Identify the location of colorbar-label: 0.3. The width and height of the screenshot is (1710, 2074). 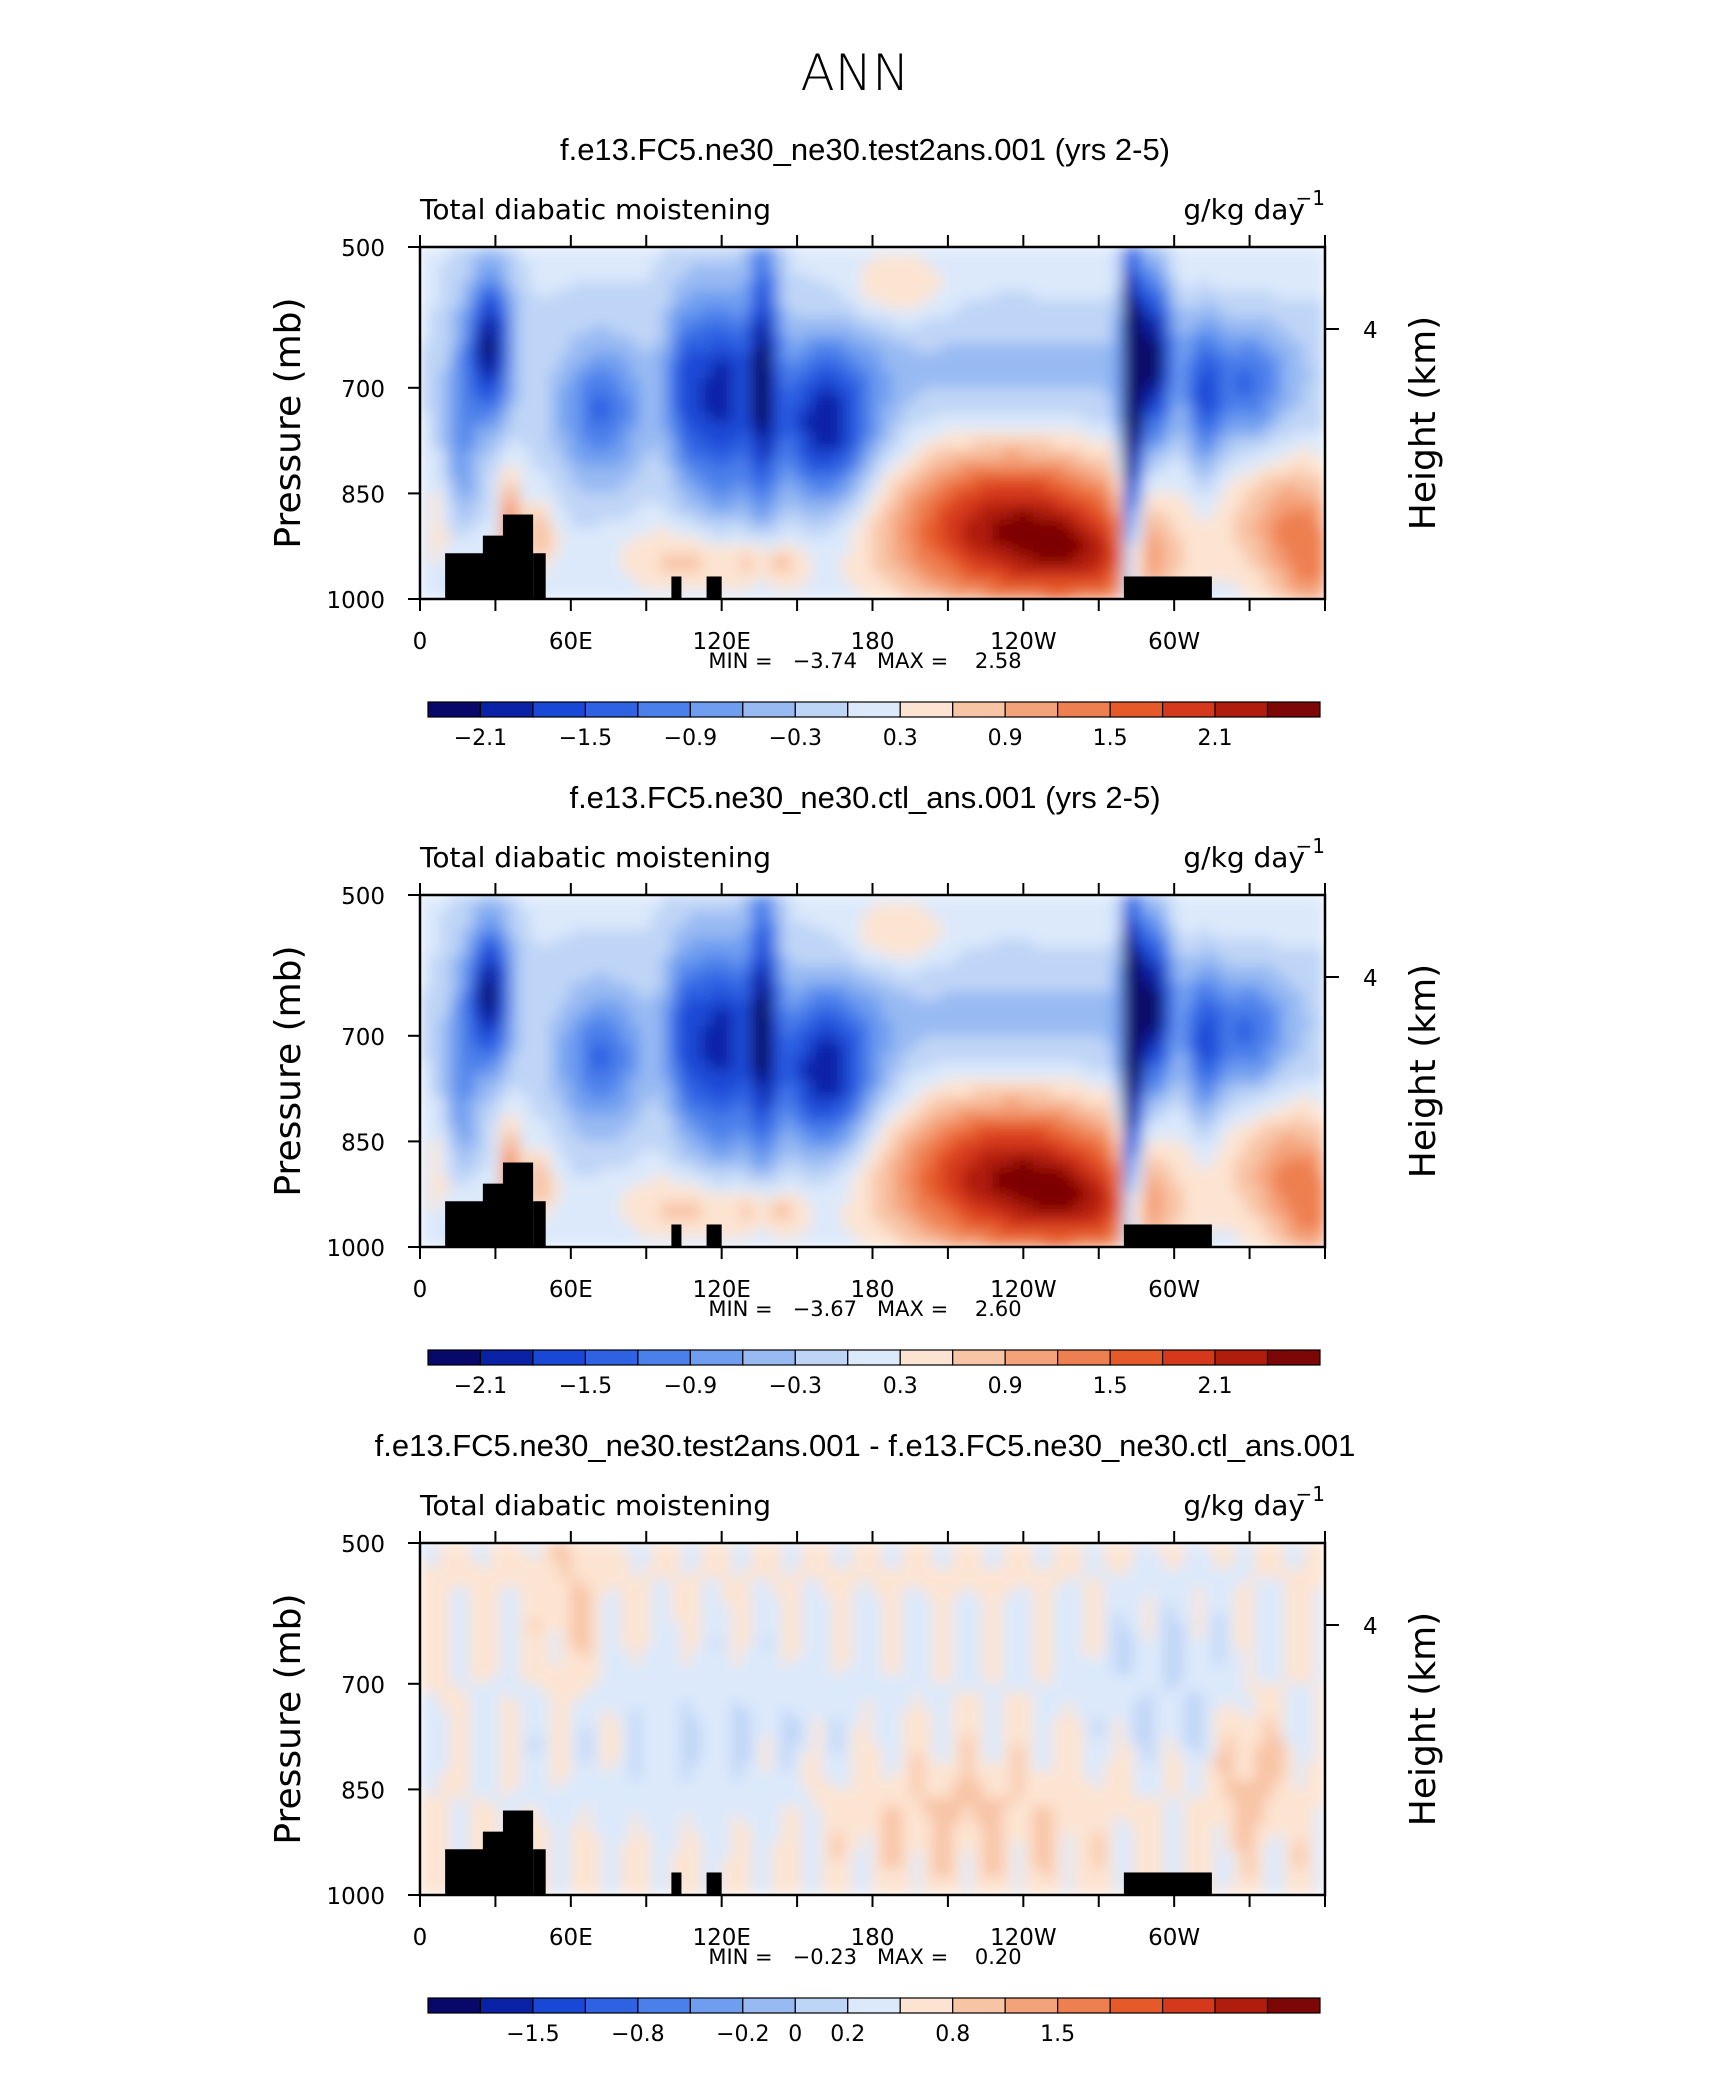
(900, 738).